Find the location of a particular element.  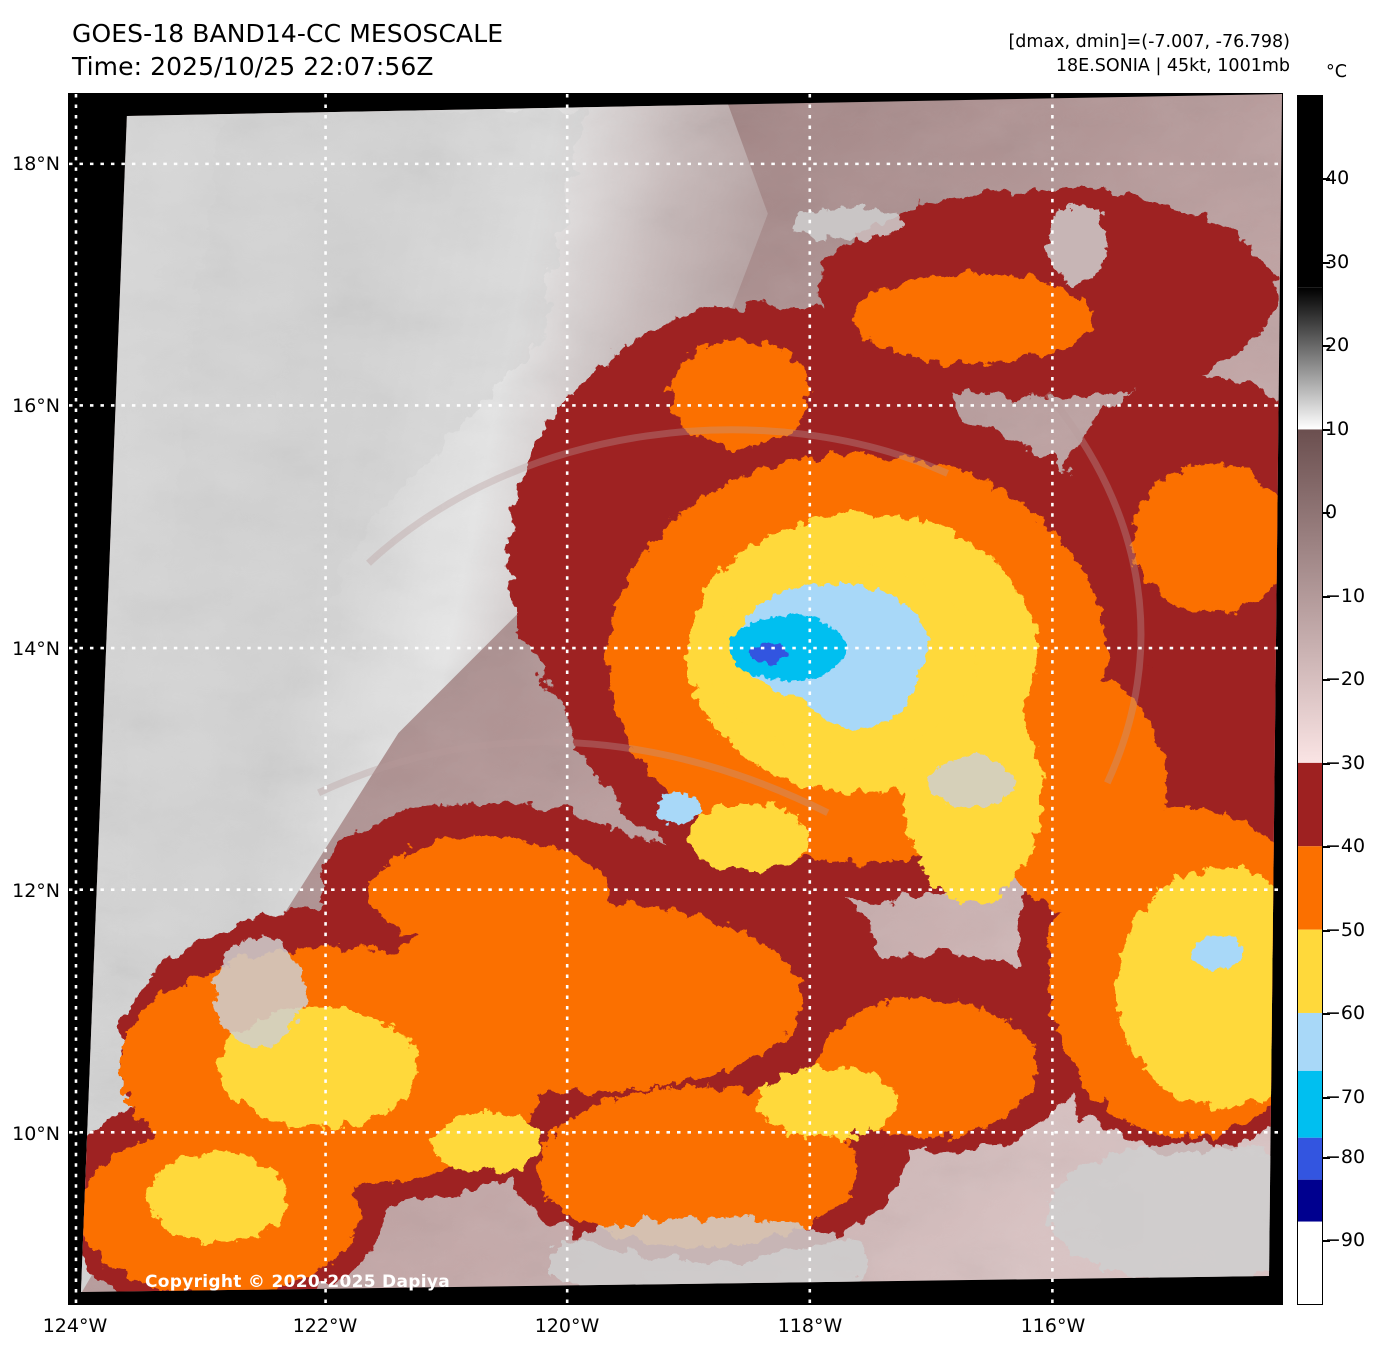

colorbar-tick-40: 40 is located at coordinates (1337, 178).